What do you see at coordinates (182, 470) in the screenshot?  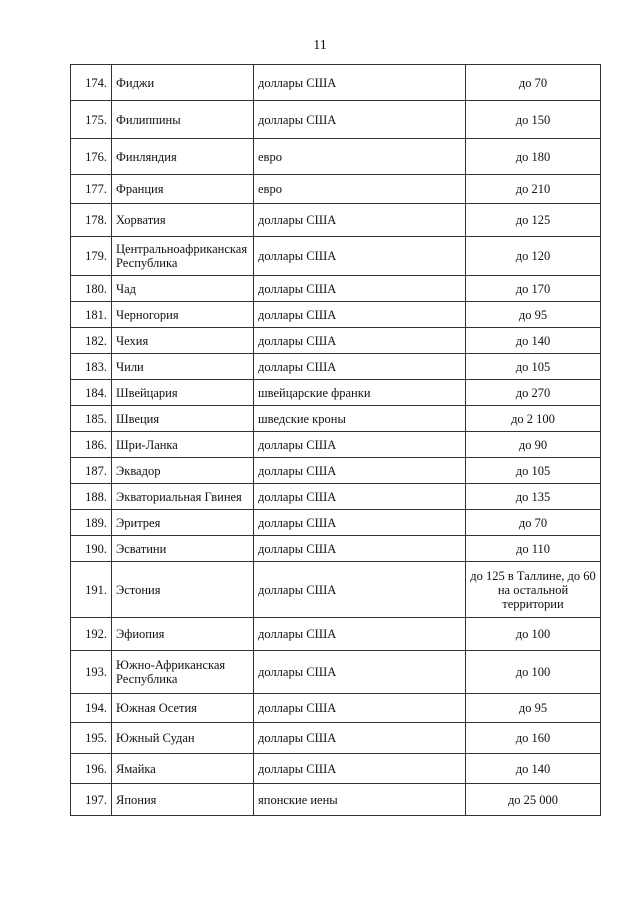 I see `country-name: Эквадор` at bounding box center [182, 470].